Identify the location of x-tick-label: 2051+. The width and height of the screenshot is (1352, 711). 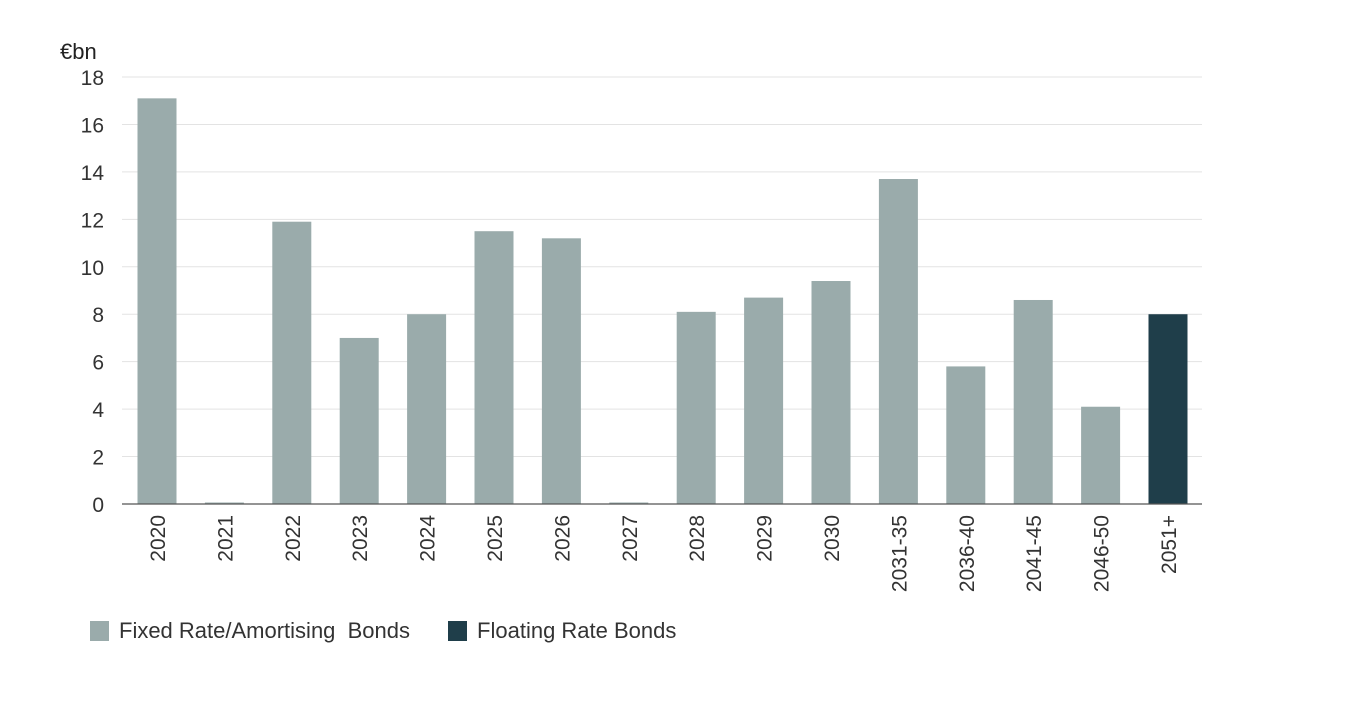
(1169, 544).